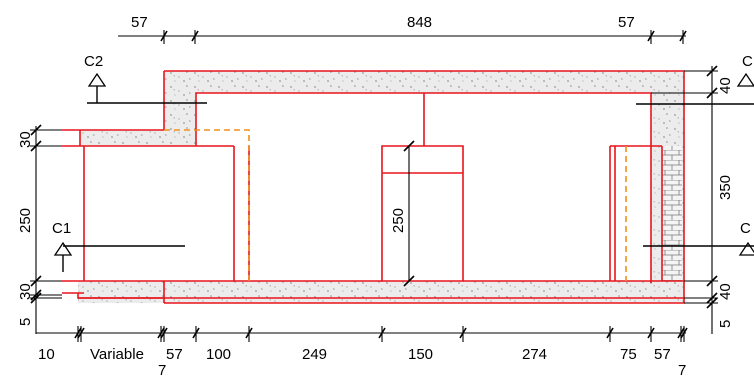 The width and height of the screenshot is (754, 376). Describe the element at coordinates (626, 22) in the screenshot. I see `dim-top-57-right: 57` at that location.